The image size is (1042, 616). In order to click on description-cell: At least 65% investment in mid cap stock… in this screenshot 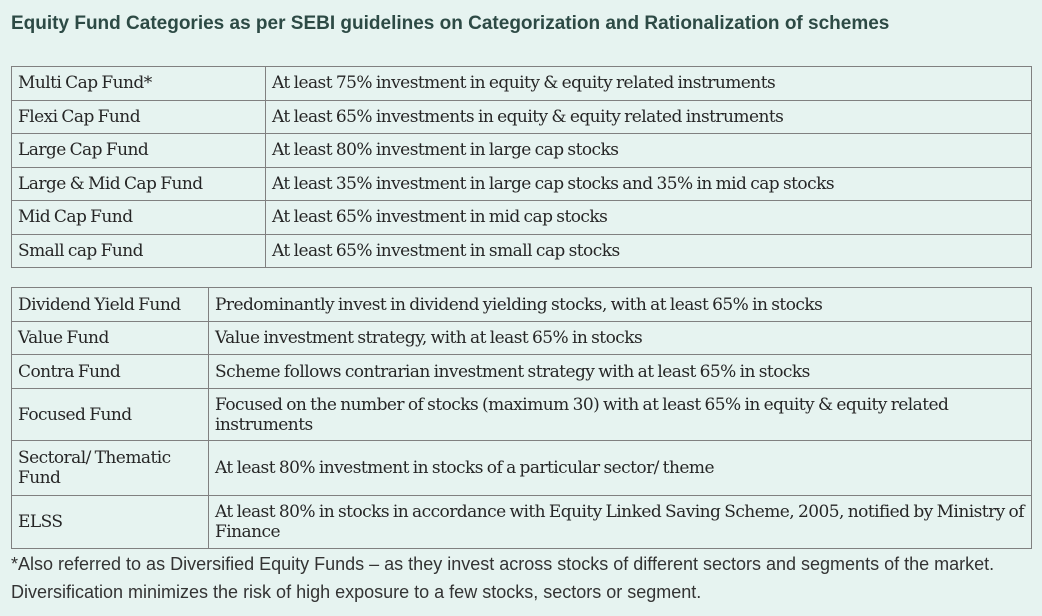, I will do `click(648, 217)`.